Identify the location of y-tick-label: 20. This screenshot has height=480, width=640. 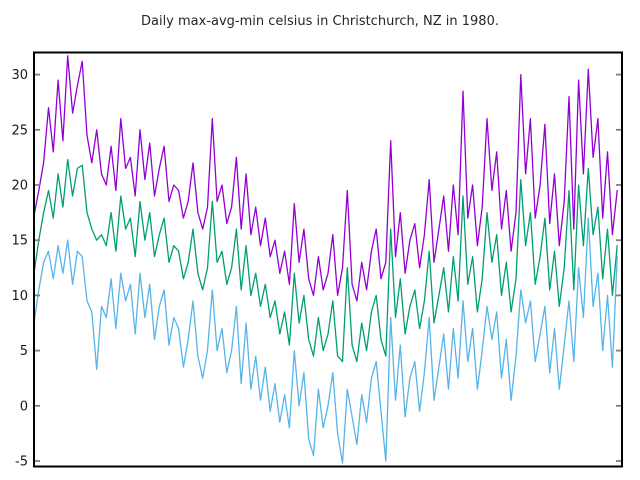
(19, 185).